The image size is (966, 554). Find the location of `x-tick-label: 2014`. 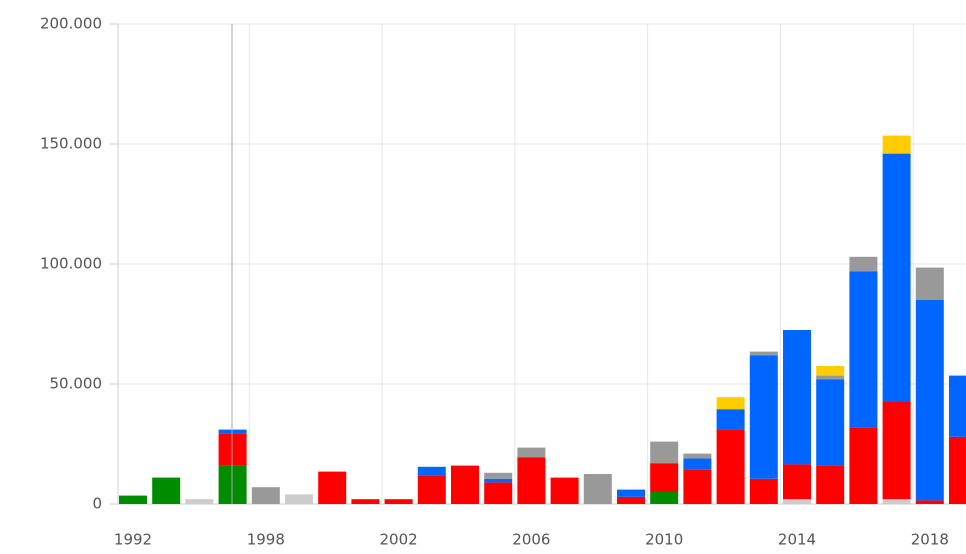

x-tick-label: 2014 is located at coordinates (797, 540).